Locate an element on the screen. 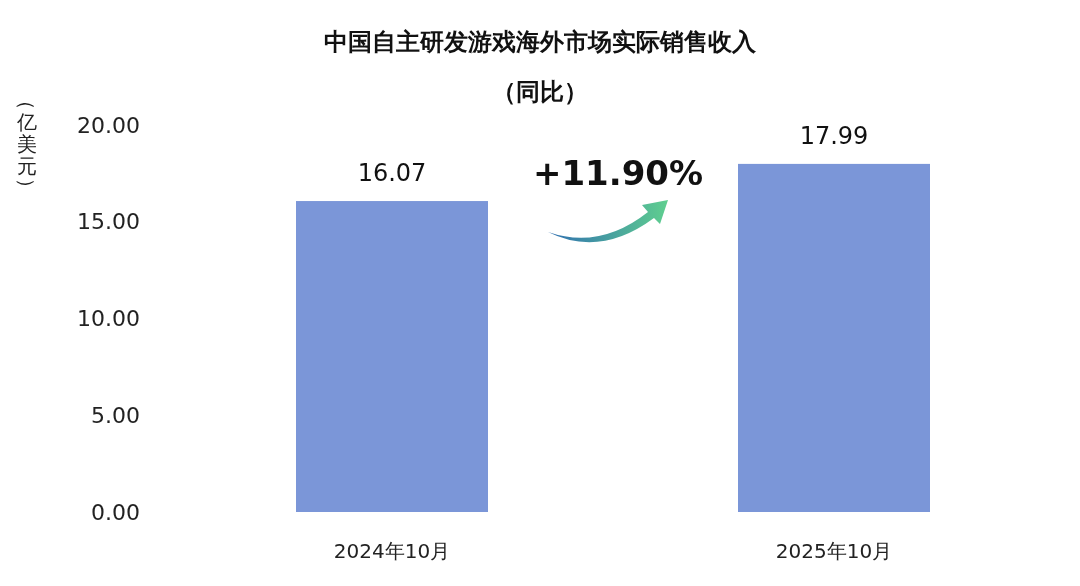 This screenshot has height=586, width=1080. y-tick-label: 10.00 is located at coordinates (108, 319).